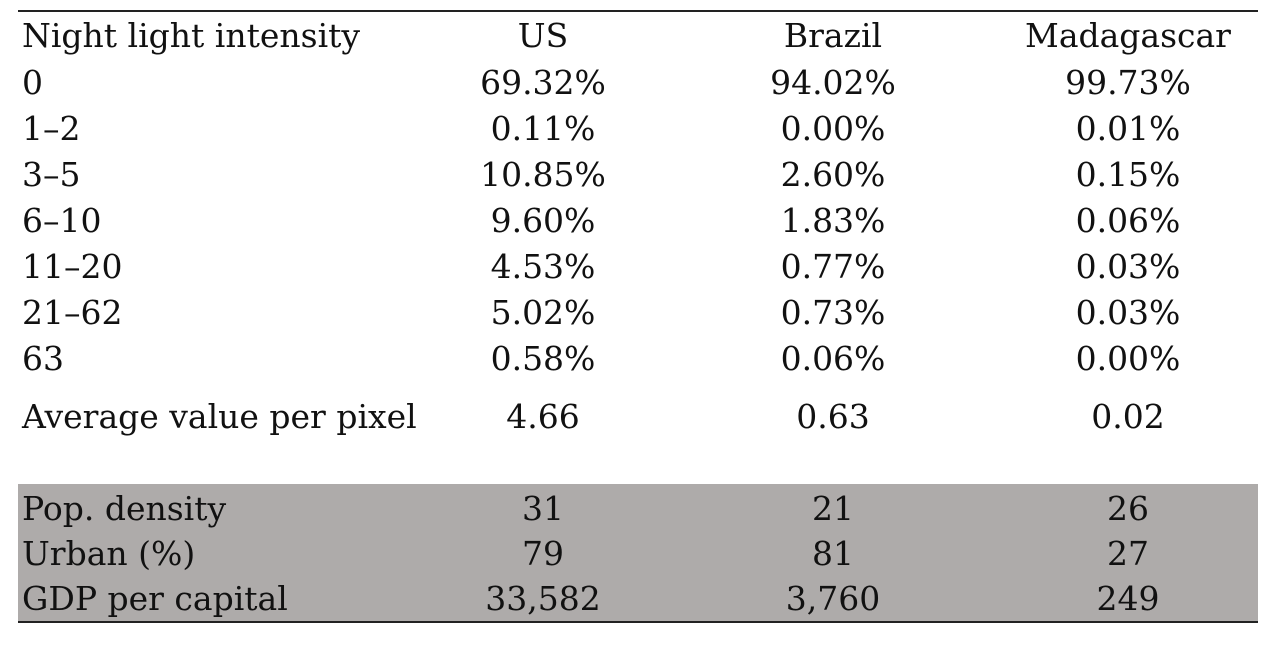  What do you see at coordinates (833, 82) in the screenshot?
I see `cell-brazil: 94.02%` at bounding box center [833, 82].